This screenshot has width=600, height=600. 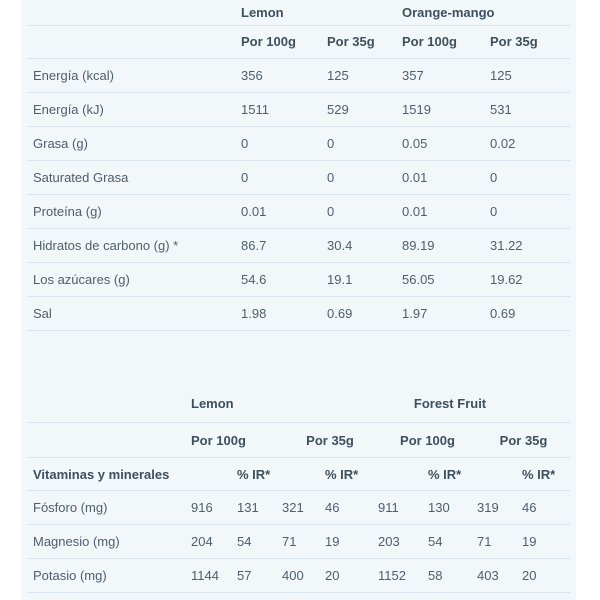 I want to click on row-label: Energía (kJ), so click(x=134, y=109).